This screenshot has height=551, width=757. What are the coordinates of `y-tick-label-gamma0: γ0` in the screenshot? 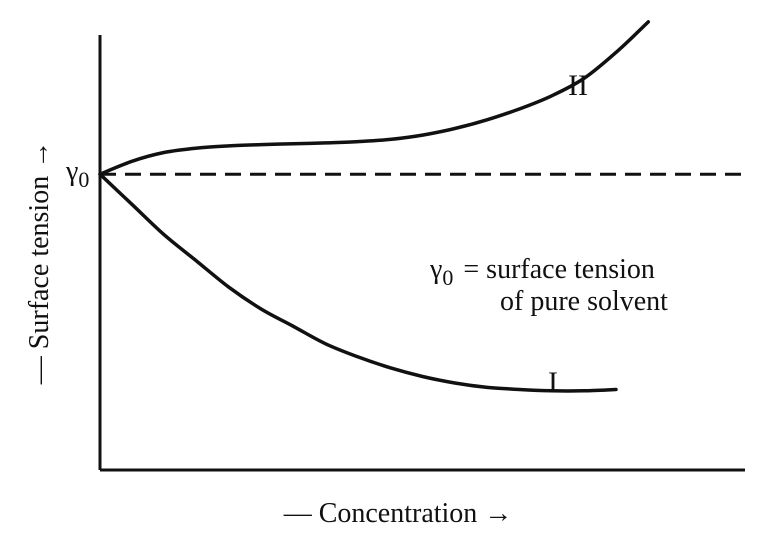 It's located at (77, 174).